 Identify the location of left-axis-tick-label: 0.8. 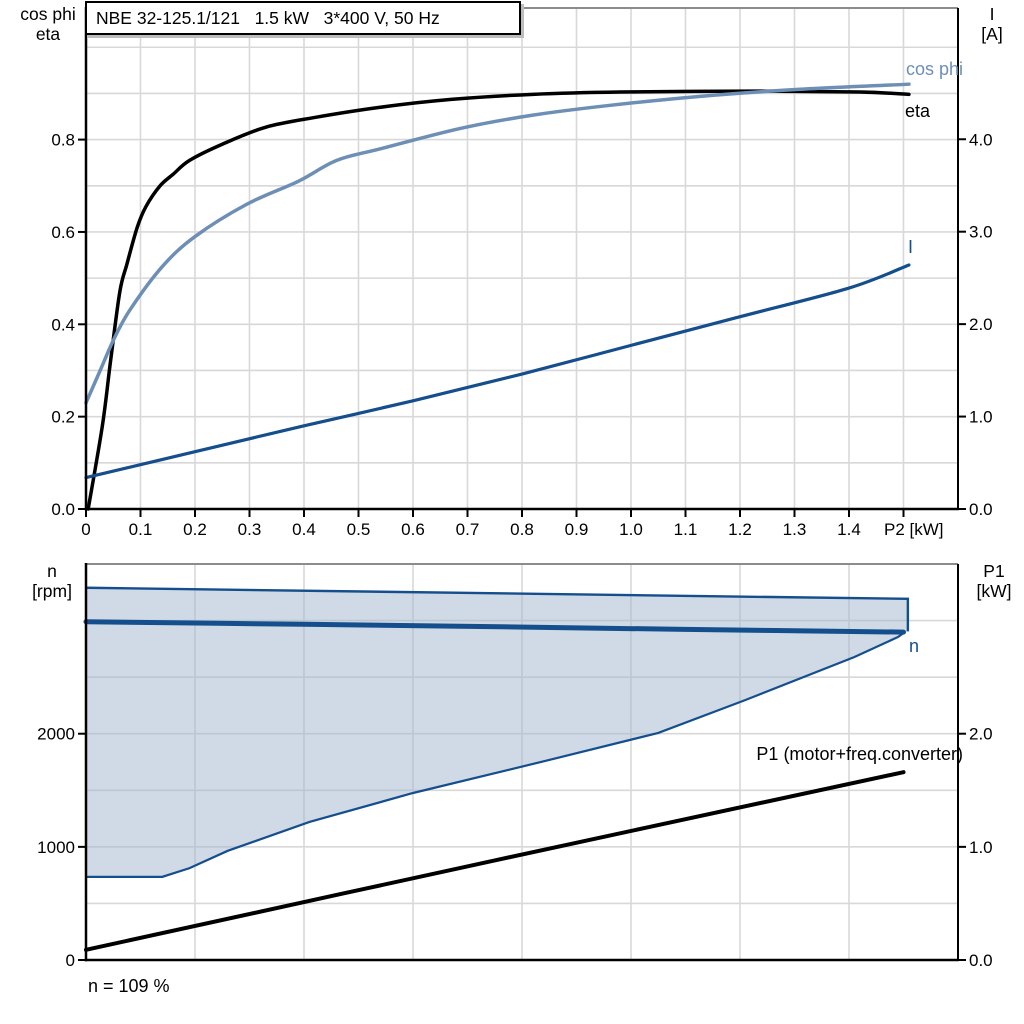
(63, 140).